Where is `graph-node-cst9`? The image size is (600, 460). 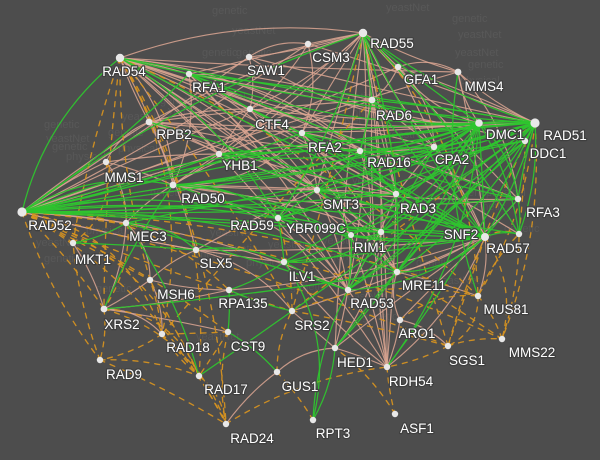
graph-node-cst9 is located at coordinates (228, 332).